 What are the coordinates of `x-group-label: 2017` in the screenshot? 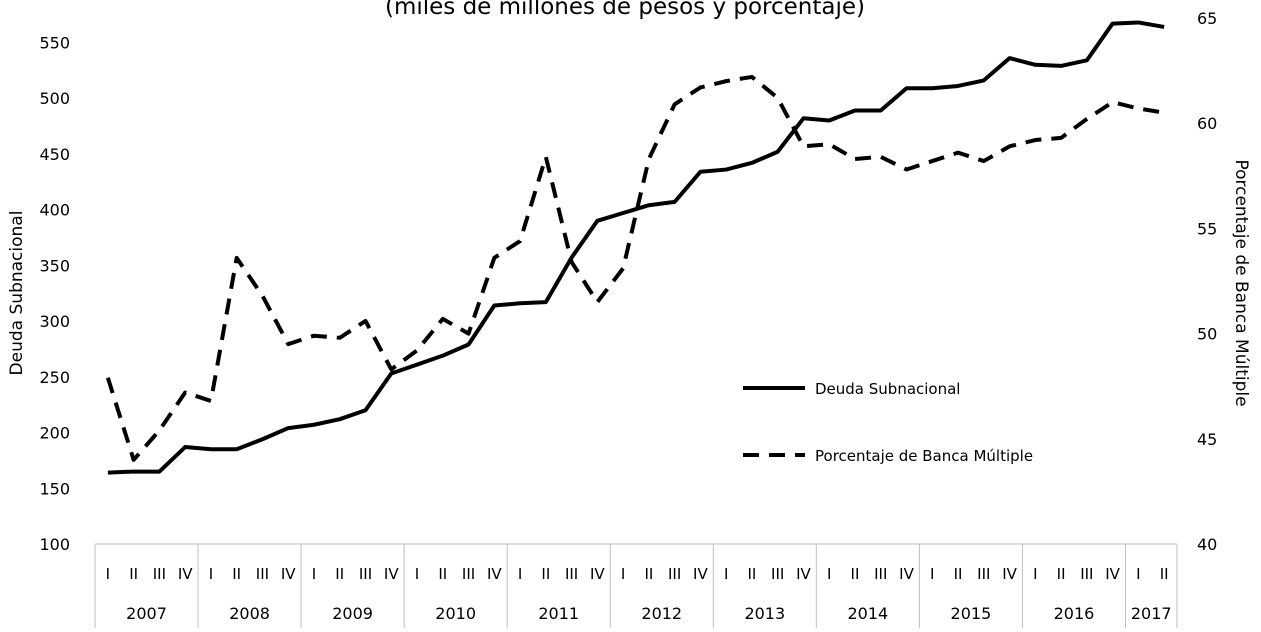 It's located at (1151, 613).